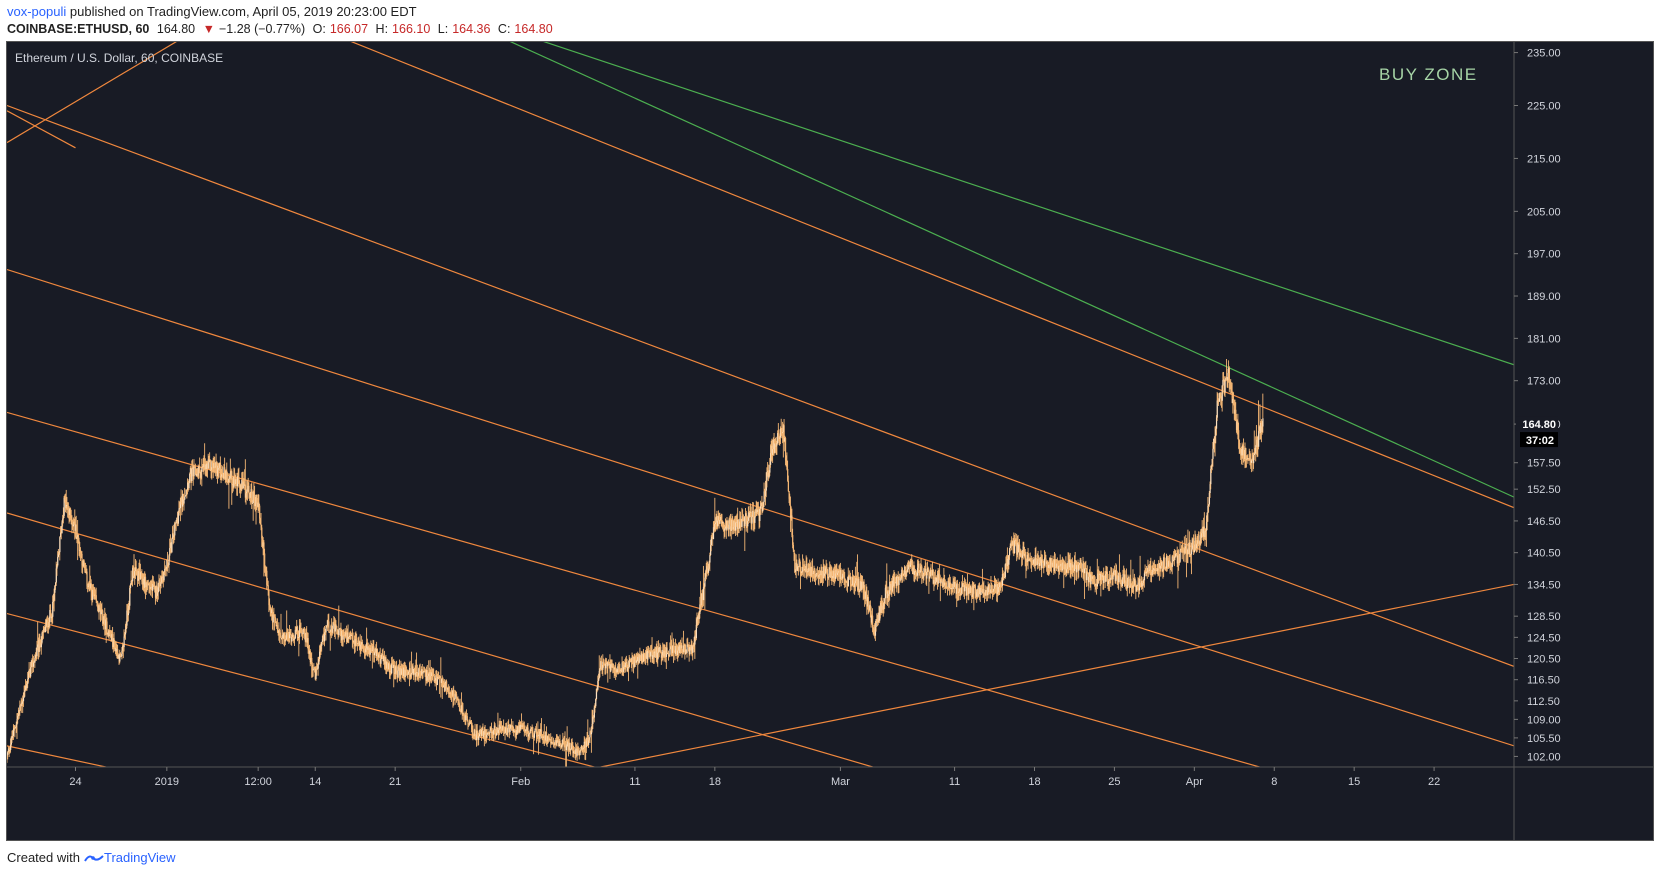  I want to click on close-value: 164.80, so click(533, 29).